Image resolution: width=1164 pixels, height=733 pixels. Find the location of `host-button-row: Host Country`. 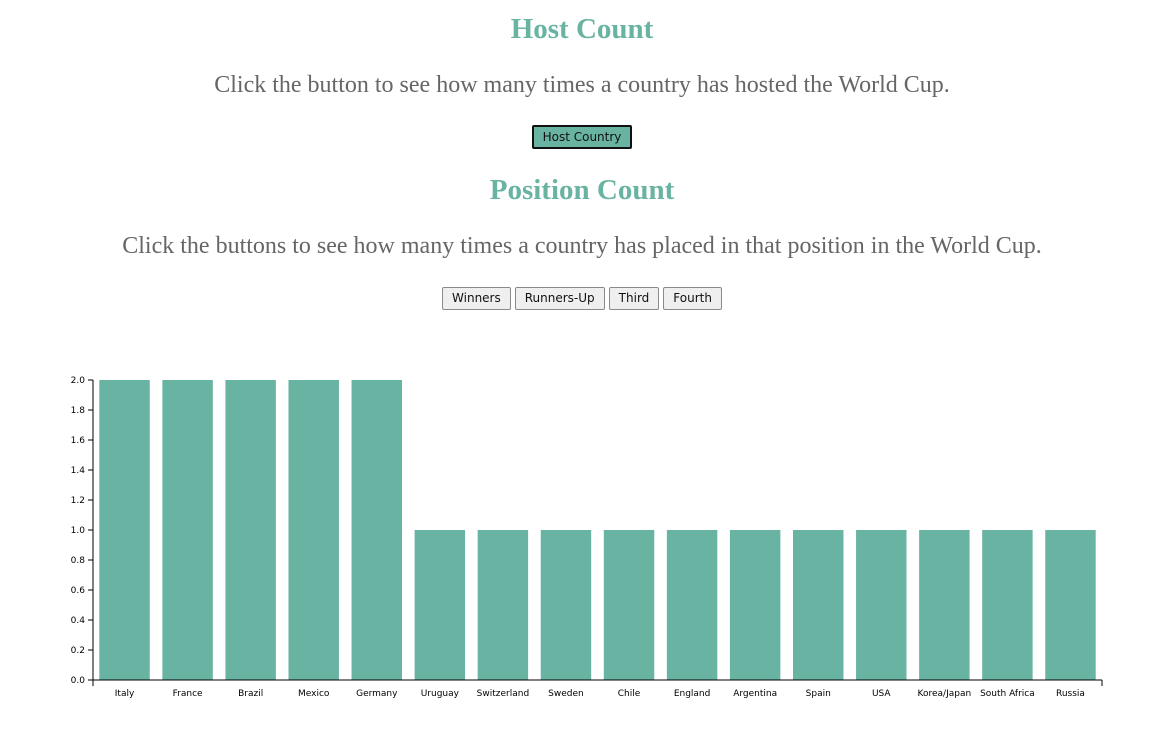

host-button-row: Host Country is located at coordinates (582, 137).